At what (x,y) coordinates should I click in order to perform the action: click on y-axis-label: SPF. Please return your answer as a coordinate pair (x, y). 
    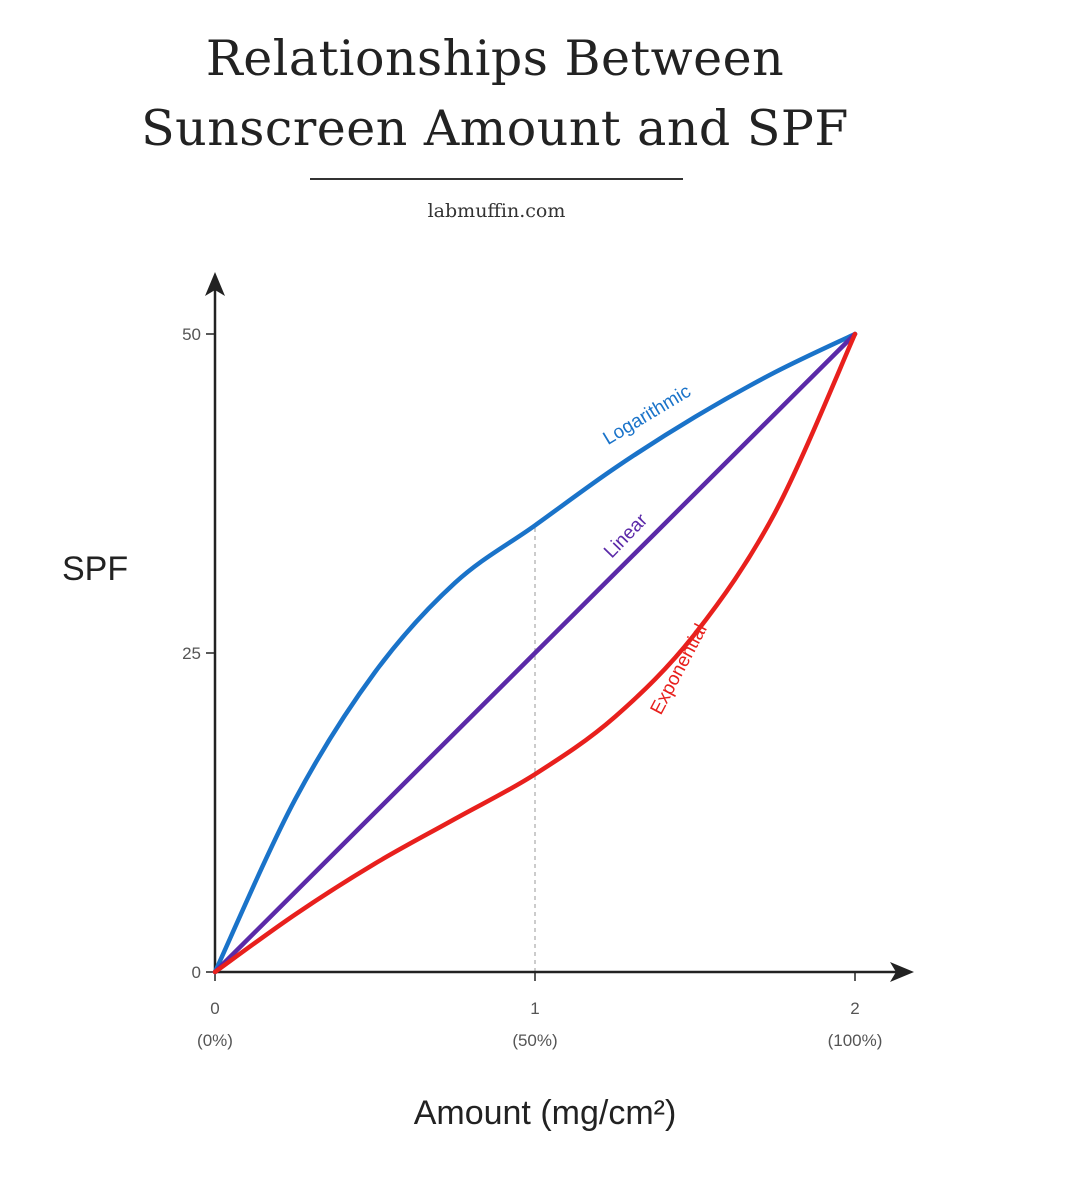
    Looking at the image, I should click on (95, 569).